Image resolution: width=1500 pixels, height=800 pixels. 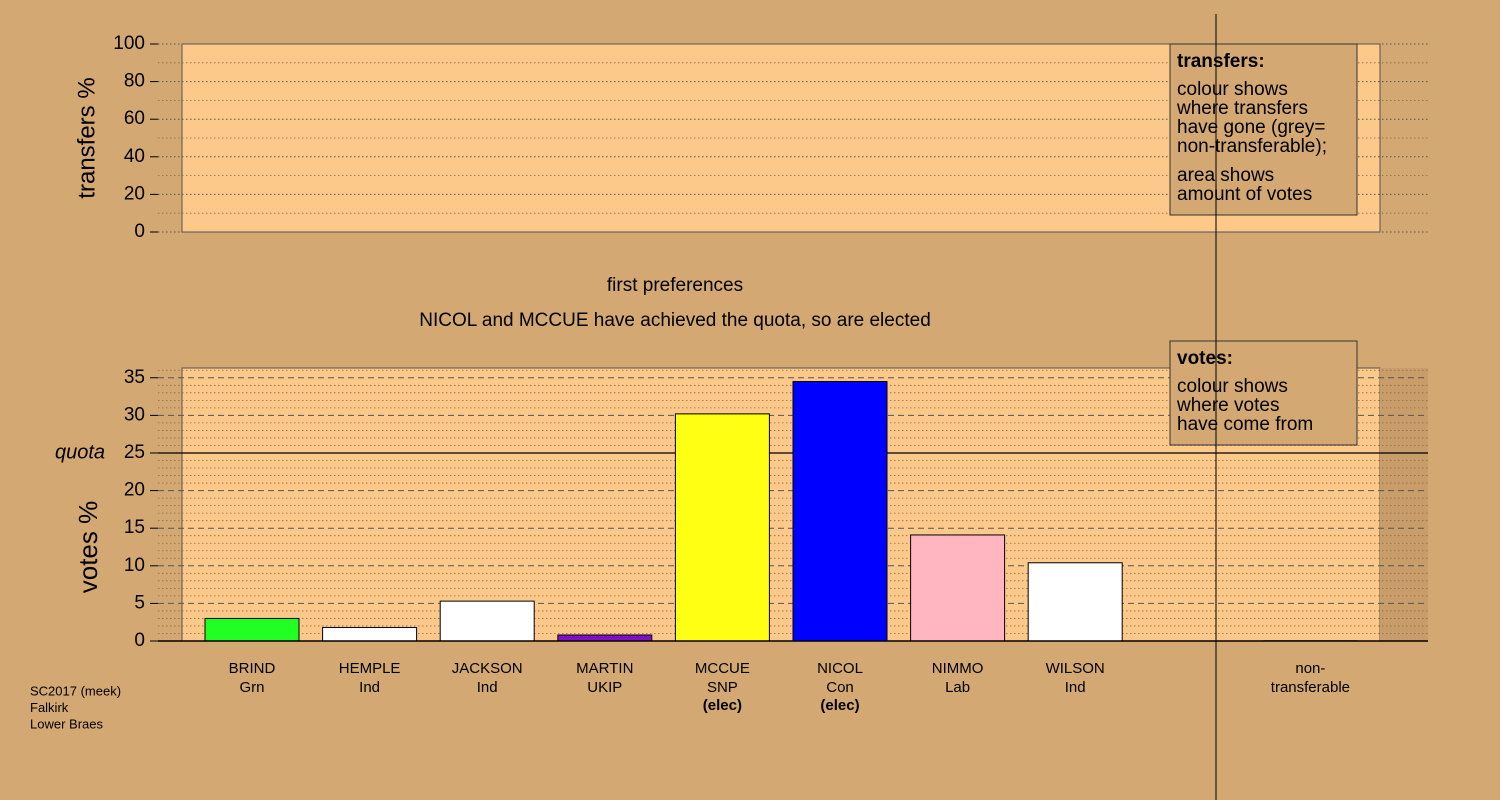 I want to click on party-label: UKIP, so click(x=604, y=687).